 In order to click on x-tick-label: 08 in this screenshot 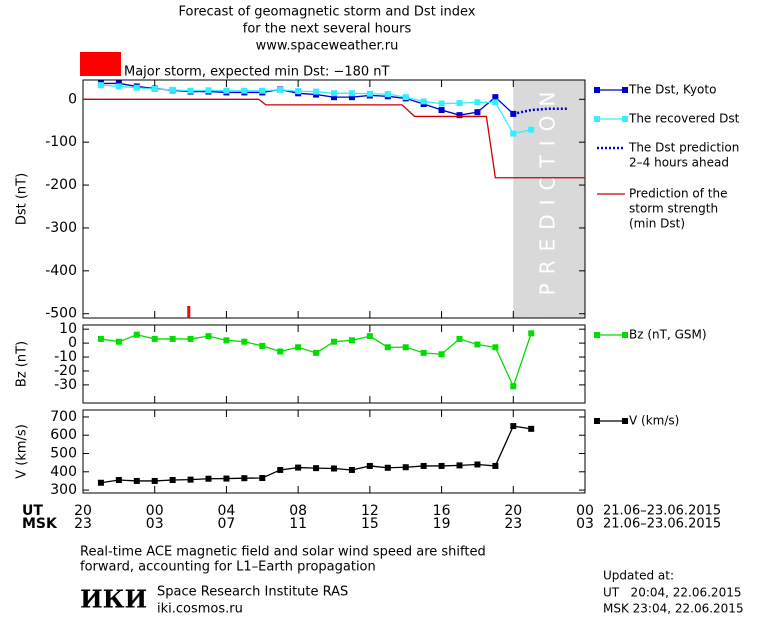, I will do `click(298, 511)`.